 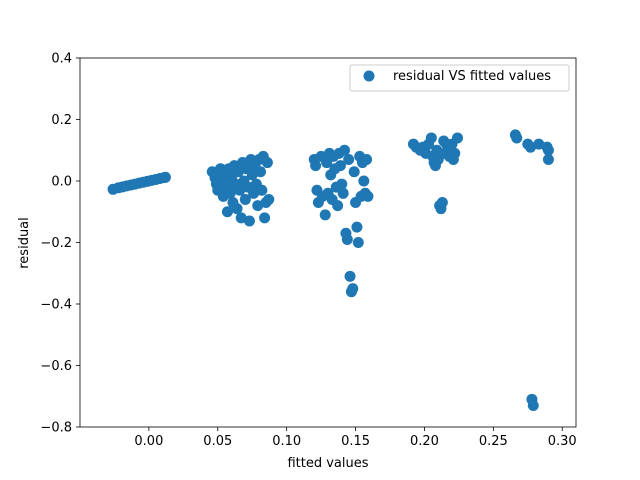 I want to click on x-tick-label: 0.30, so click(x=562, y=441).